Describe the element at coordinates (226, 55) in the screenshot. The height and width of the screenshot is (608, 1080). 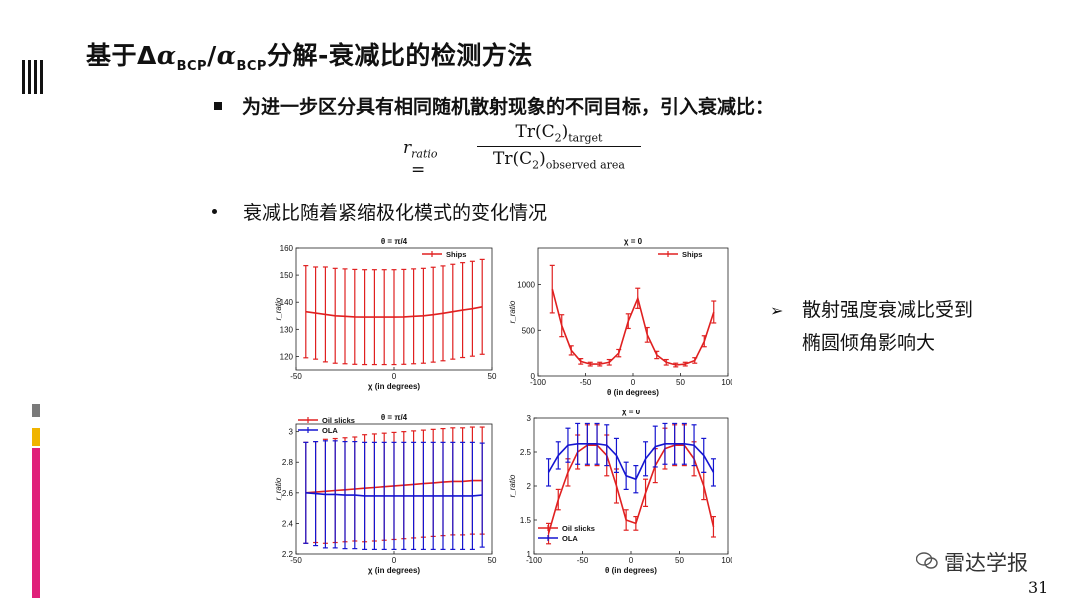
I see `title-alpha-2: α` at that location.